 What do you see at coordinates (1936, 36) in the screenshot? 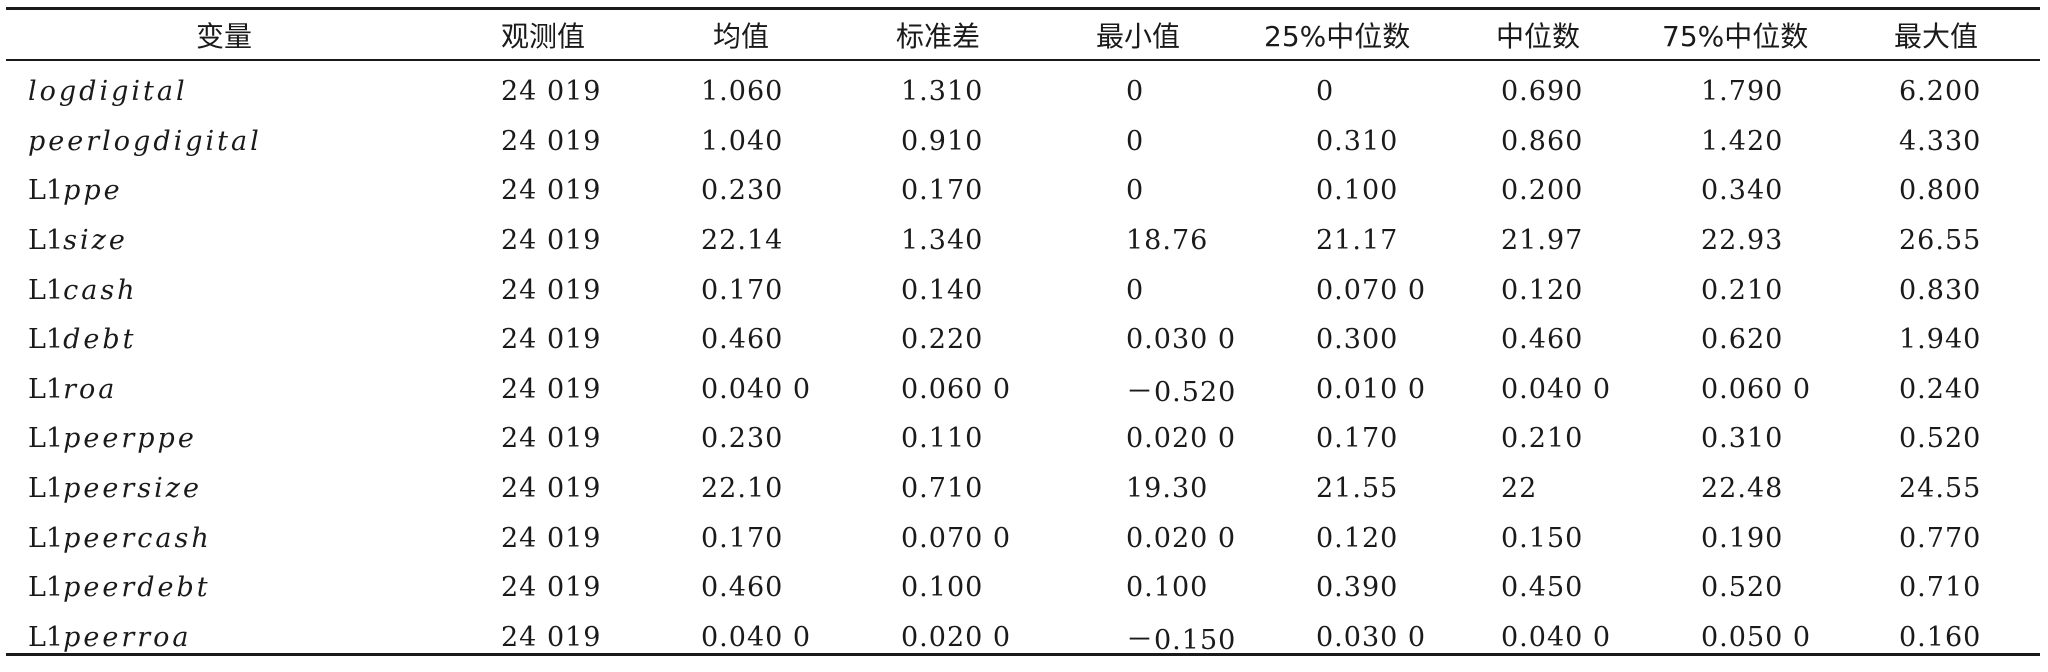
I see `header-max: 最大值` at bounding box center [1936, 36].